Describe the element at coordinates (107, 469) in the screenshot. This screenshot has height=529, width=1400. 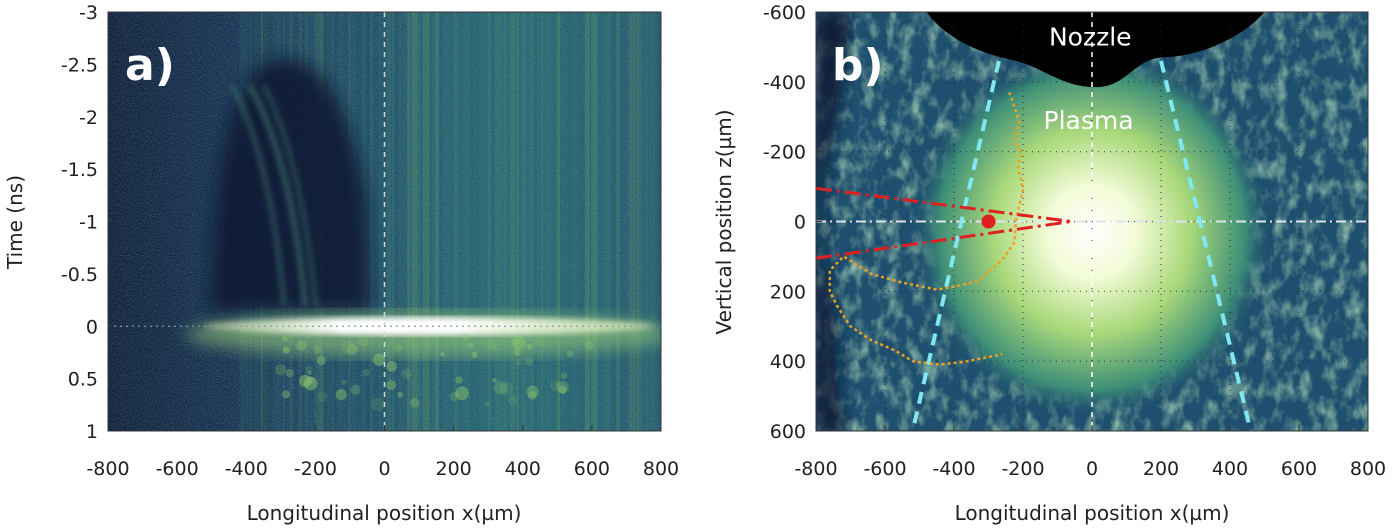
I see `panel-a-x-tick-label: -800` at that location.